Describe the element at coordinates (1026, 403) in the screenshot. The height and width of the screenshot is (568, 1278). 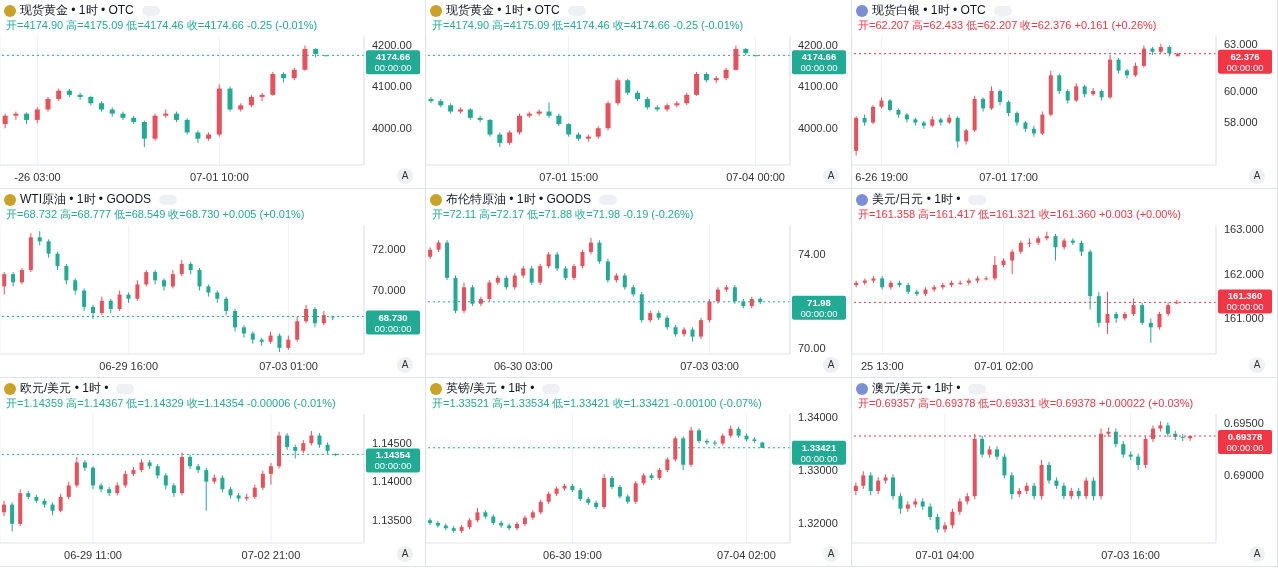
I see `chart-subtitle: 开=0.69357 高=0.69378 低=0.69331 收=0.69378 +0.00022 (+0.03%)` at that location.